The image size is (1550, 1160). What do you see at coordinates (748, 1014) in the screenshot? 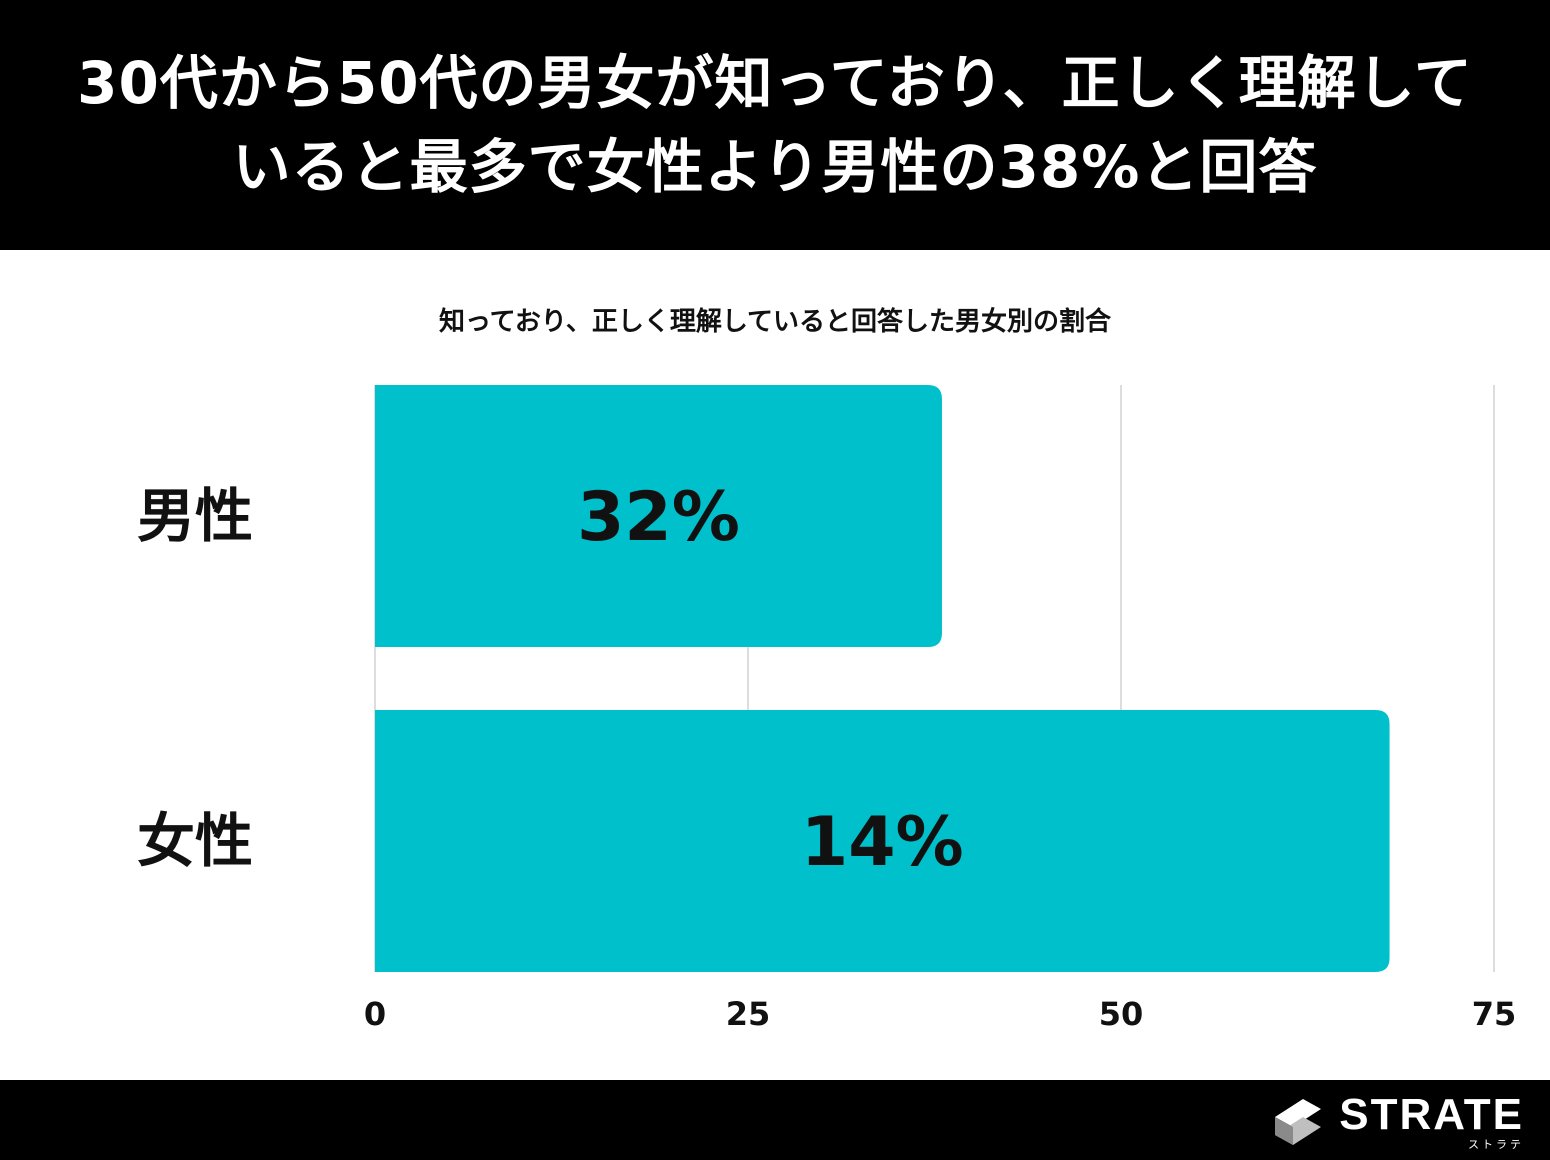
I see `x-tick-label: 25` at bounding box center [748, 1014].